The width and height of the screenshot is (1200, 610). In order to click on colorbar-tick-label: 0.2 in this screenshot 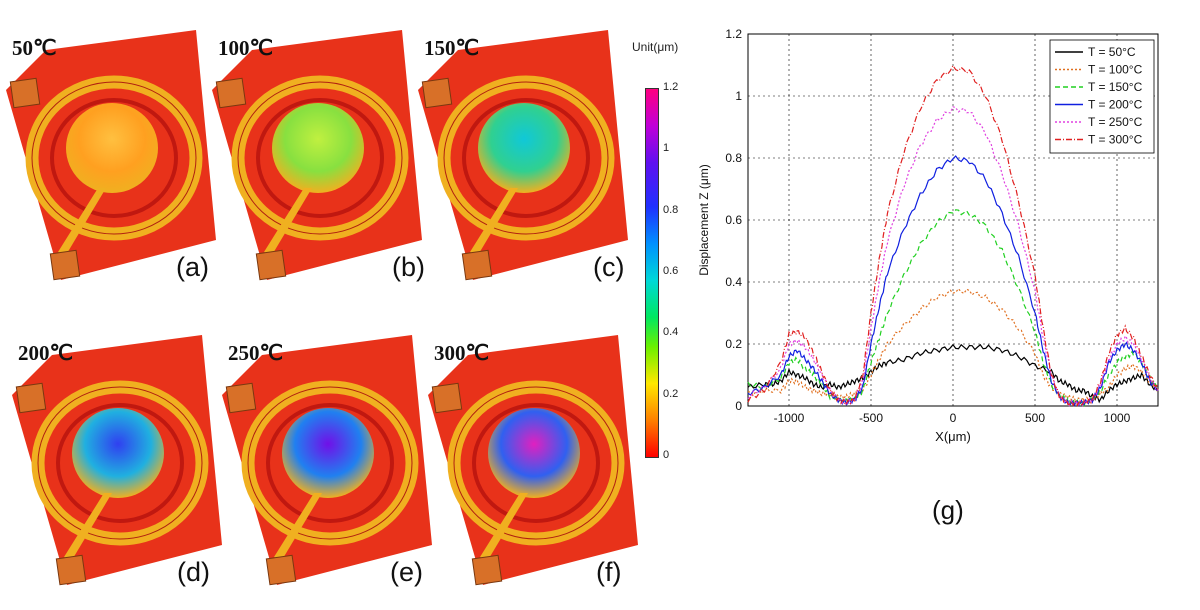, I will do `click(671, 393)`.